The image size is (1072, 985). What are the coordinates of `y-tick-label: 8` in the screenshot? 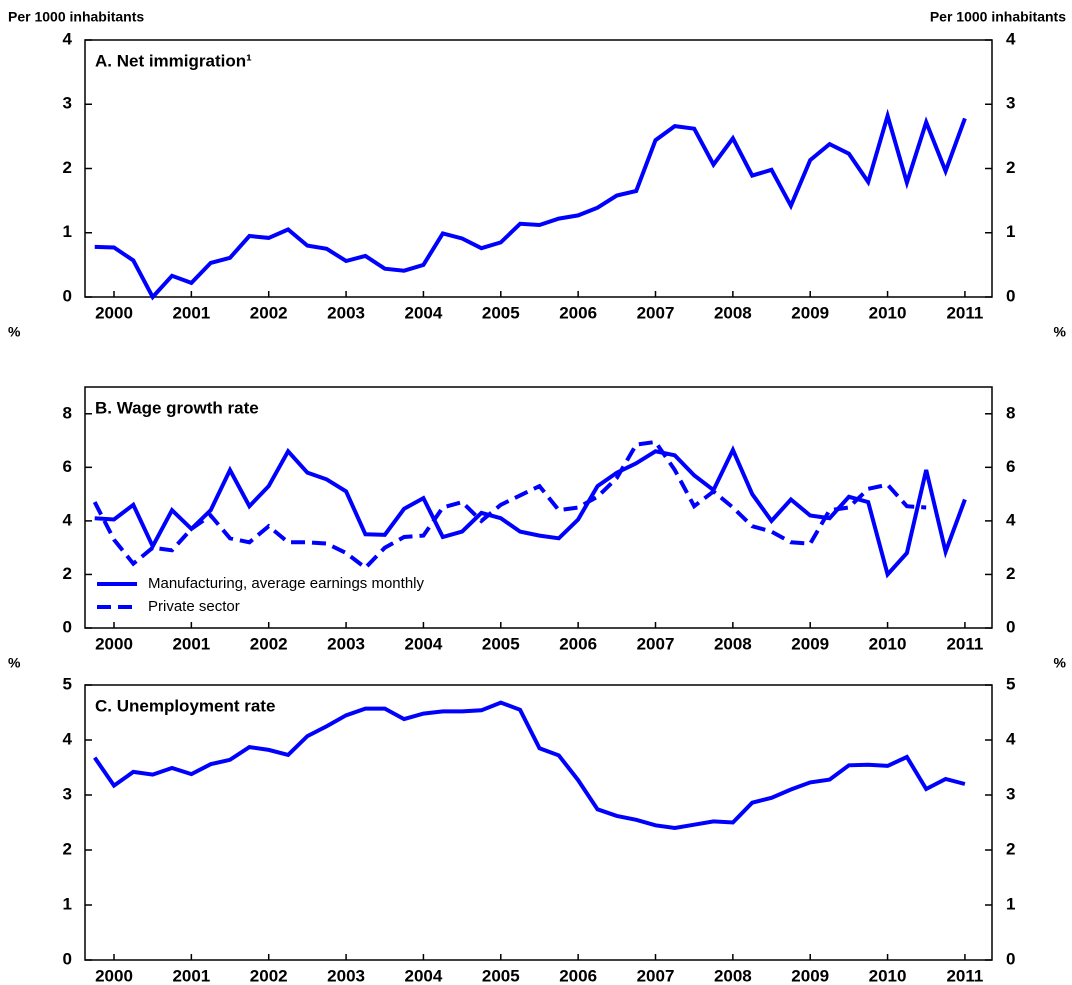 It's located at (67, 412).